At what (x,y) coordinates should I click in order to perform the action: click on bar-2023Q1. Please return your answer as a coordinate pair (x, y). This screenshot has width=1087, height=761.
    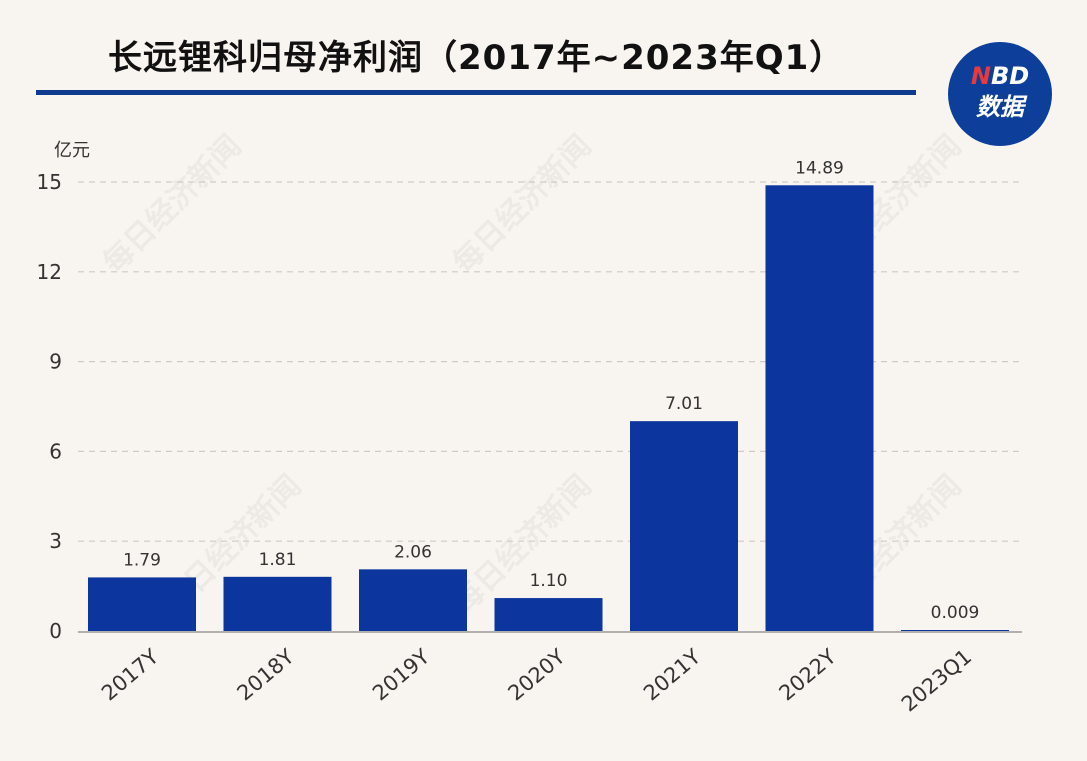
    Looking at the image, I should click on (955, 630).